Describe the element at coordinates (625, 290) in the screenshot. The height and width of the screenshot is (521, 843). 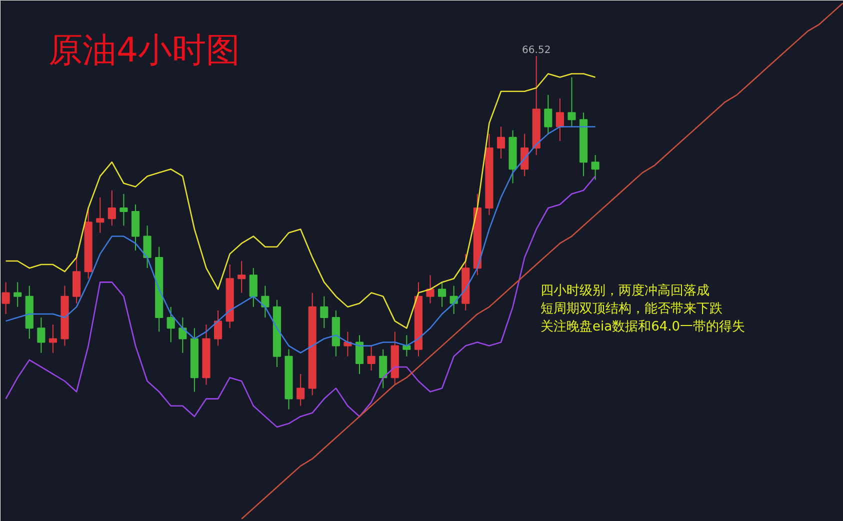
I see `annotation: 四小时级别，两度冲高回落成` at that location.